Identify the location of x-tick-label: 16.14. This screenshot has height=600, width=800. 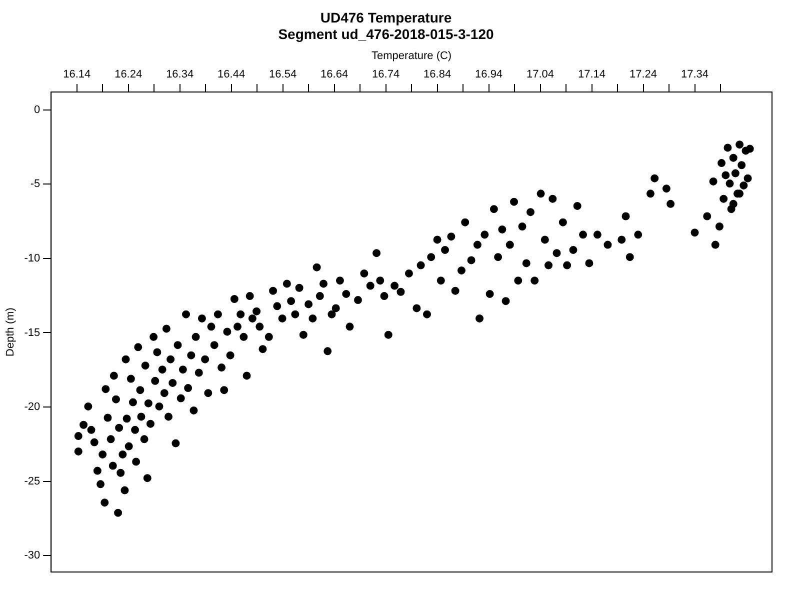
(77, 74).